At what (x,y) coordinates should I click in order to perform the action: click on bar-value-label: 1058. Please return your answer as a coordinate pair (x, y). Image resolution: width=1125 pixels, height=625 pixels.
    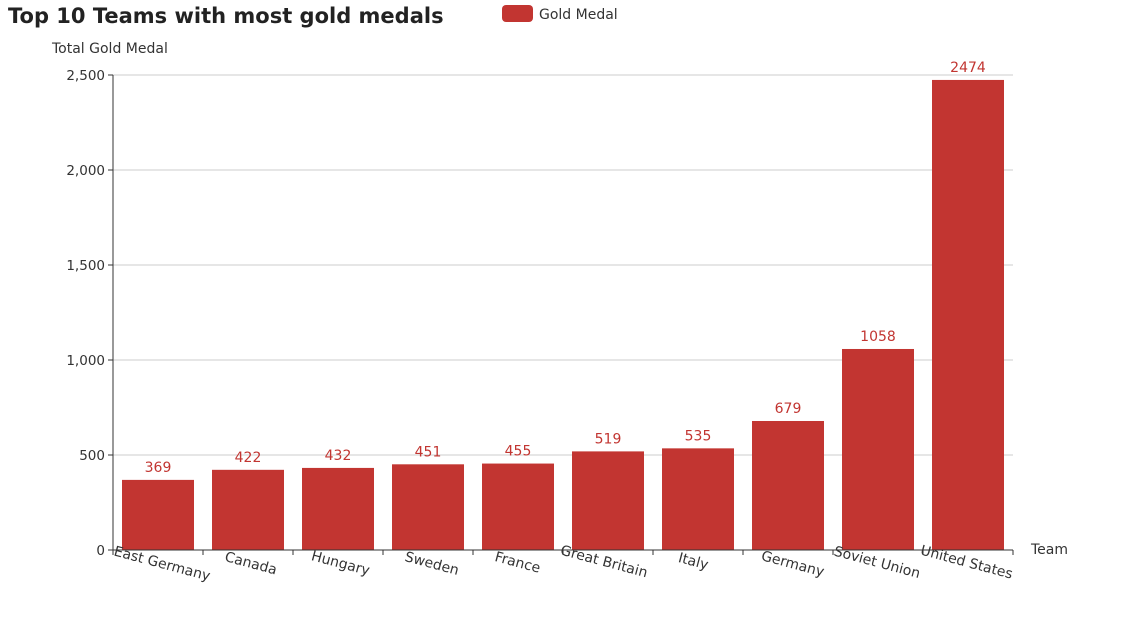
    Looking at the image, I should click on (878, 337).